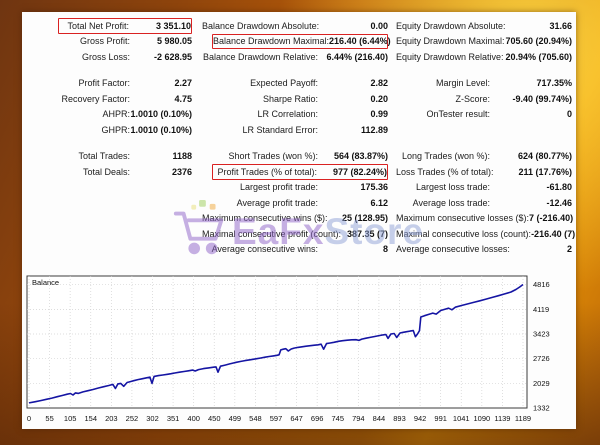  I want to click on stat-label: Average consecutive wins:, so click(264, 249).